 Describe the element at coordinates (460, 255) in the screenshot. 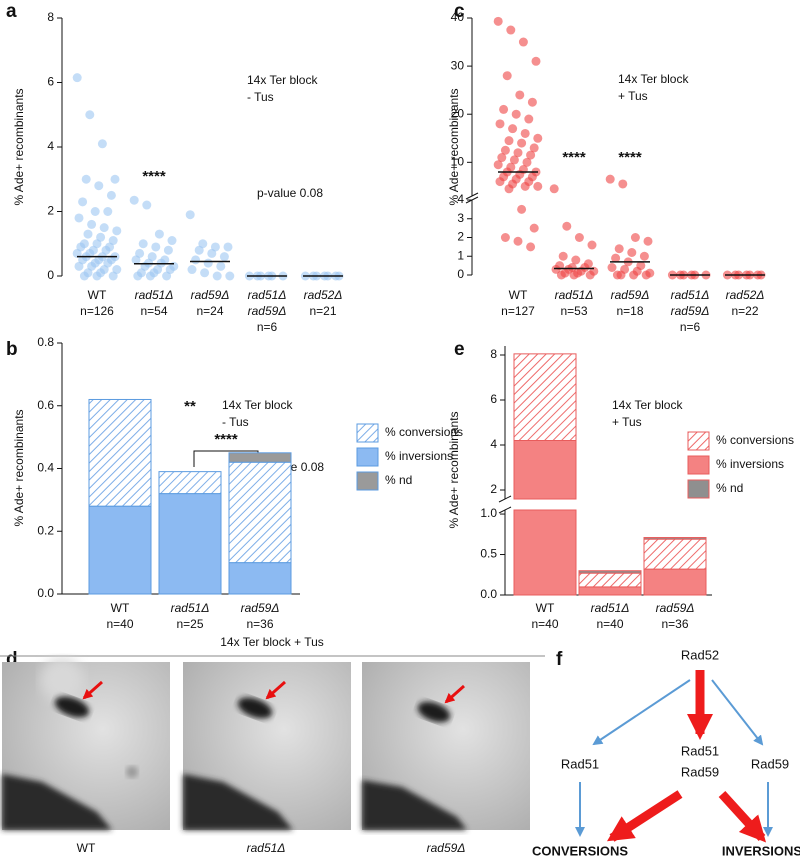

I see `y-tick-label: 1` at that location.